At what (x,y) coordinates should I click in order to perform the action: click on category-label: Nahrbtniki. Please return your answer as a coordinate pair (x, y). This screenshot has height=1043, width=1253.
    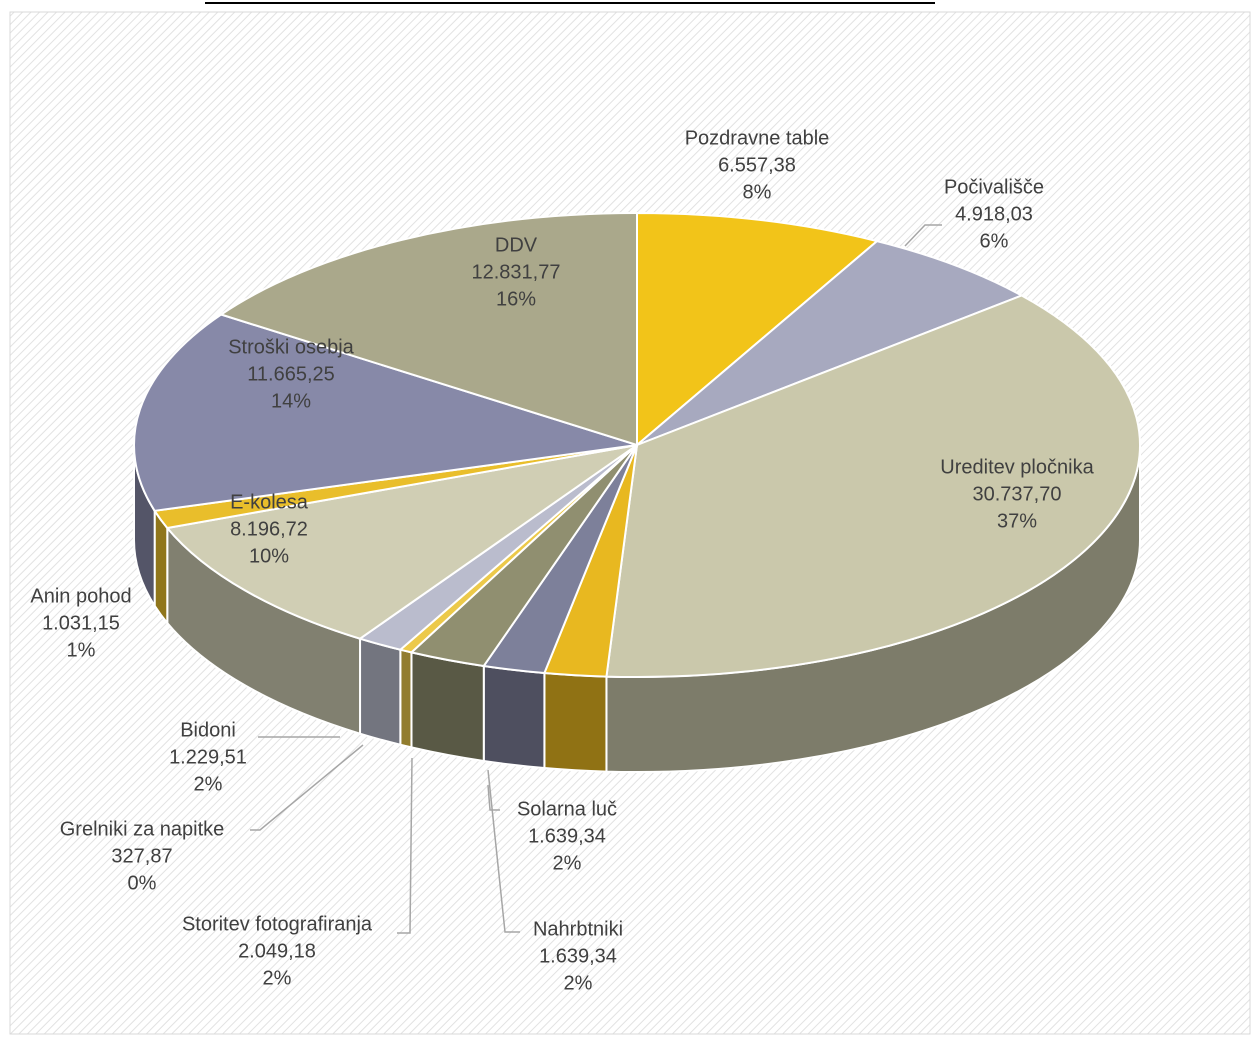
    Looking at the image, I should click on (578, 929).